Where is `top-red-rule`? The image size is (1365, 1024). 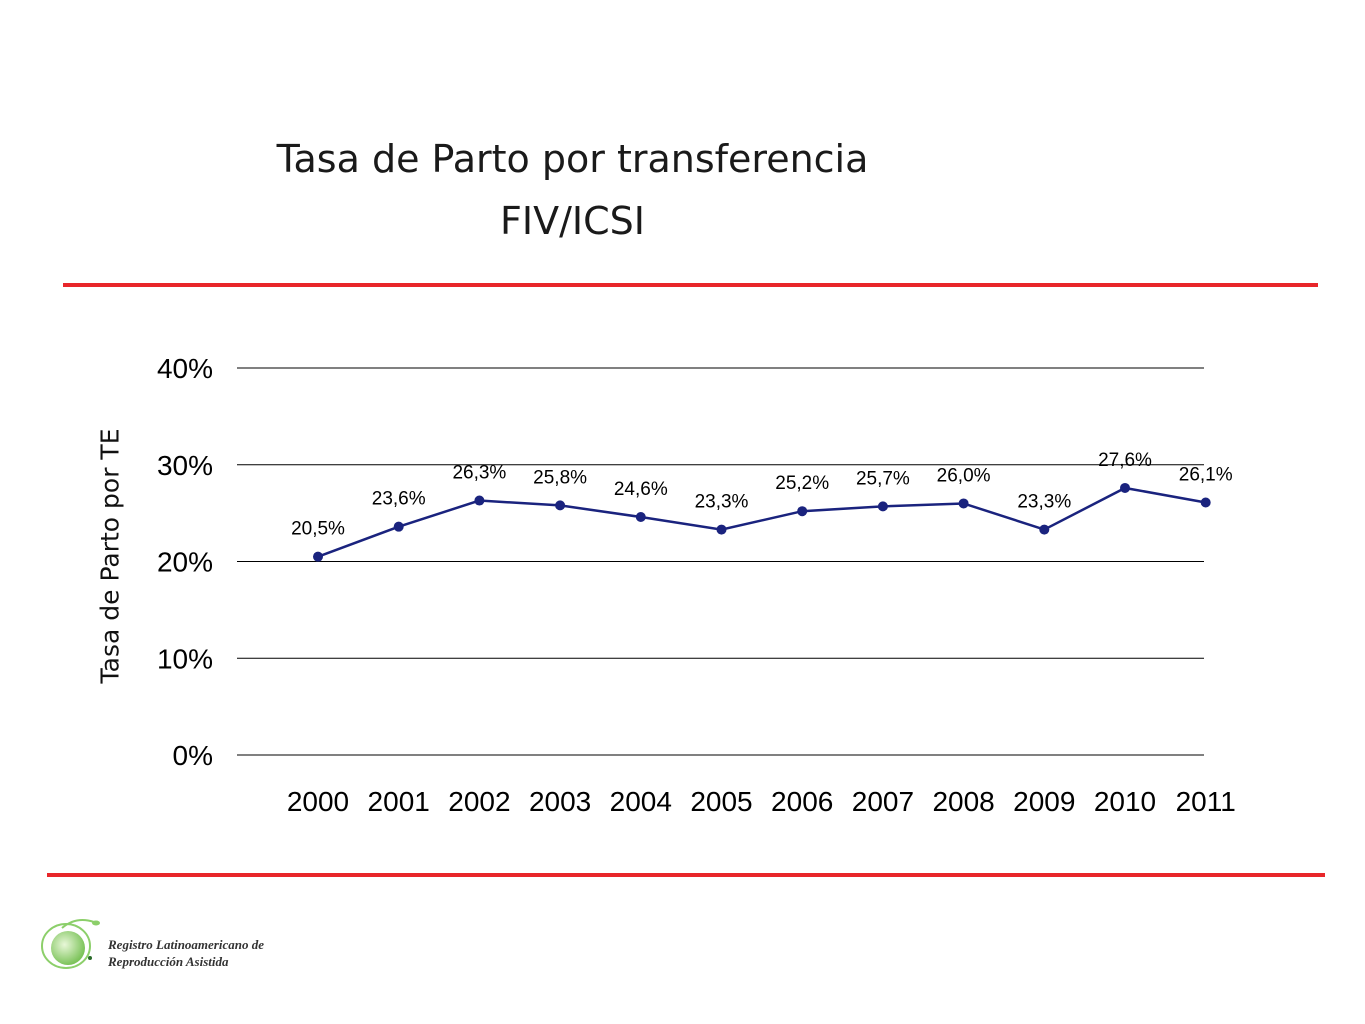
top-red-rule is located at coordinates (690, 285).